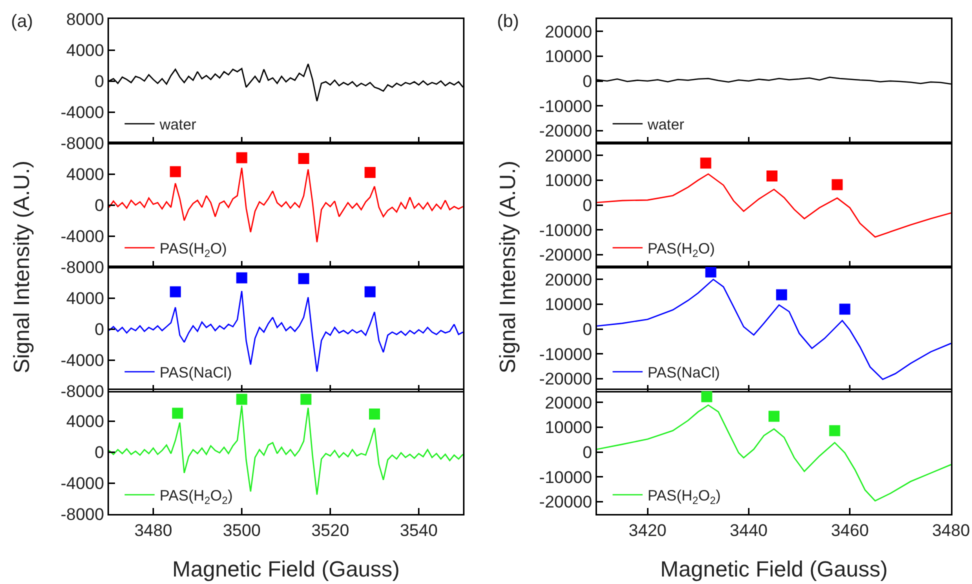  What do you see at coordinates (330, 530) in the screenshot?
I see `x-tick-label: 3520` at bounding box center [330, 530].